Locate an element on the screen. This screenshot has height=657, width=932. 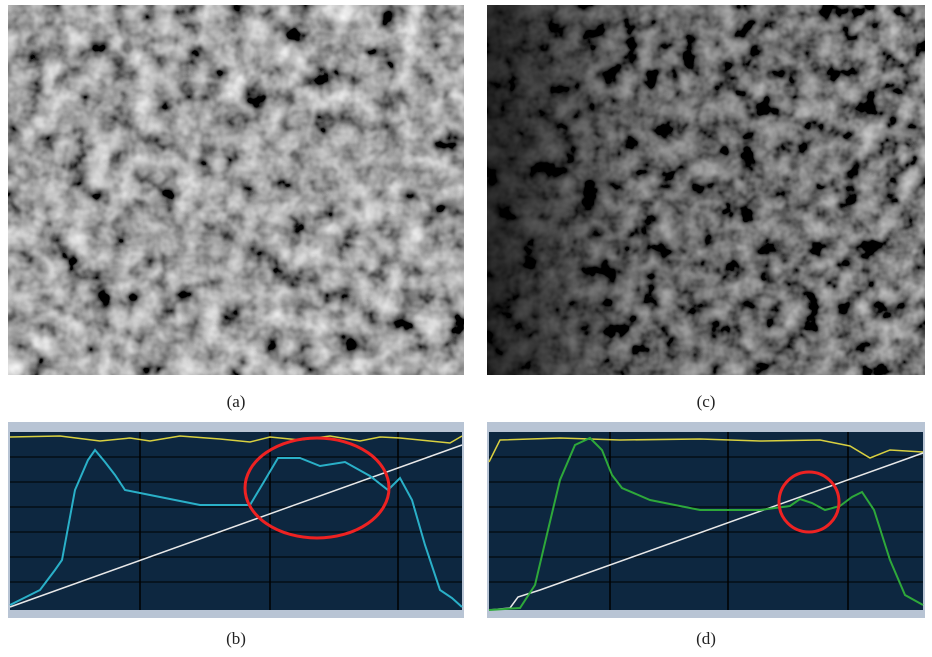
histogram-b is located at coordinates (236, 520).